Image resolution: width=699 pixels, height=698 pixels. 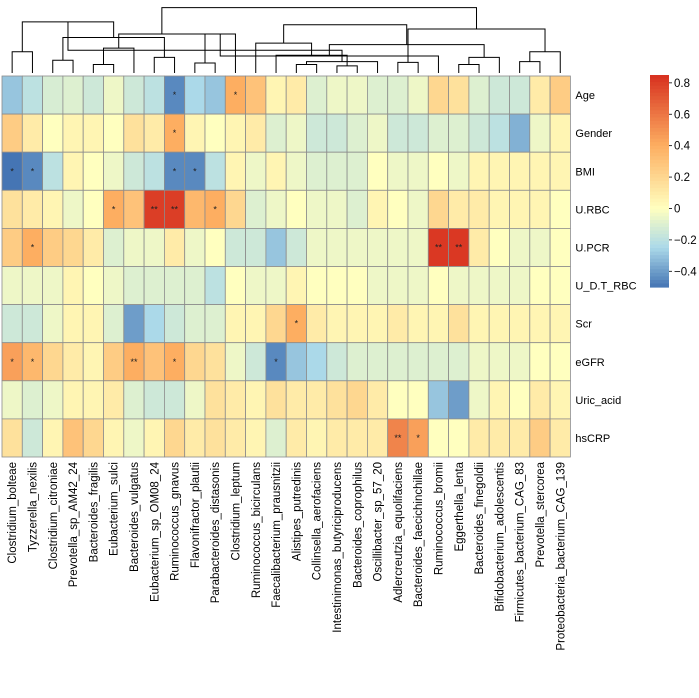 What do you see at coordinates (13, 513) in the screenshot?
I see `column-label: Clostridium_bolteae` at bounding box center [13, 513].